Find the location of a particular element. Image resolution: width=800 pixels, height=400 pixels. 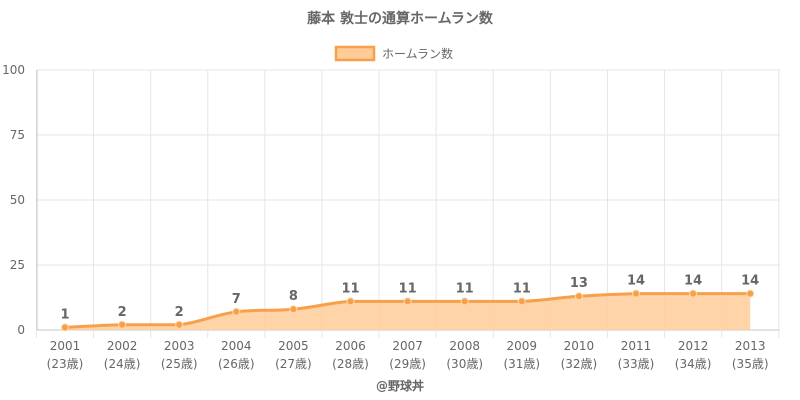

x-tick-sublabel: (23歳) is located at coordinates (65, 364).